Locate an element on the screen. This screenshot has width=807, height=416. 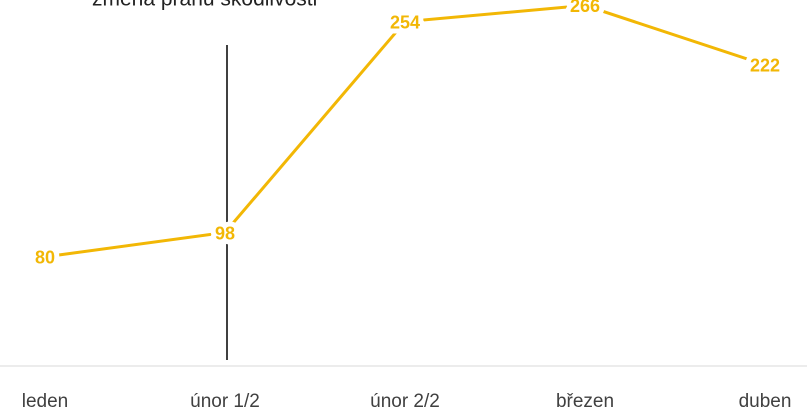
annotation: změna prahu škodlivosti is located at coordinates (204, 5).